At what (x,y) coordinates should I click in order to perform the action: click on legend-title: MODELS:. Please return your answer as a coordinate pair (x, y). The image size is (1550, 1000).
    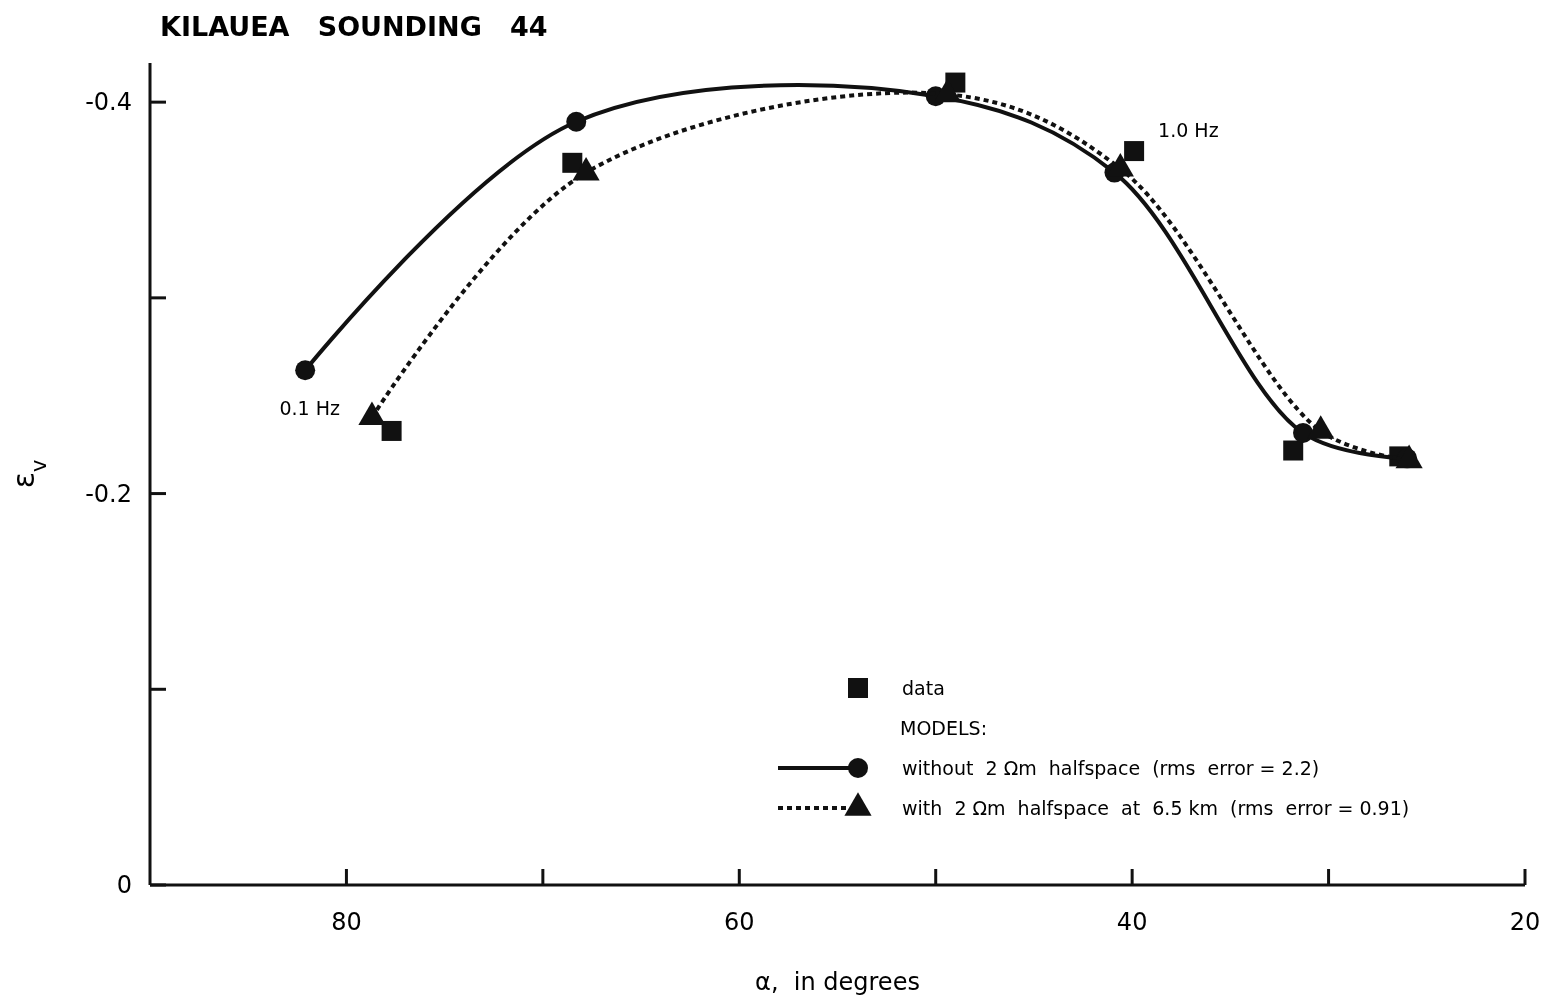
    Looking at the image, I should click on (944, 728).